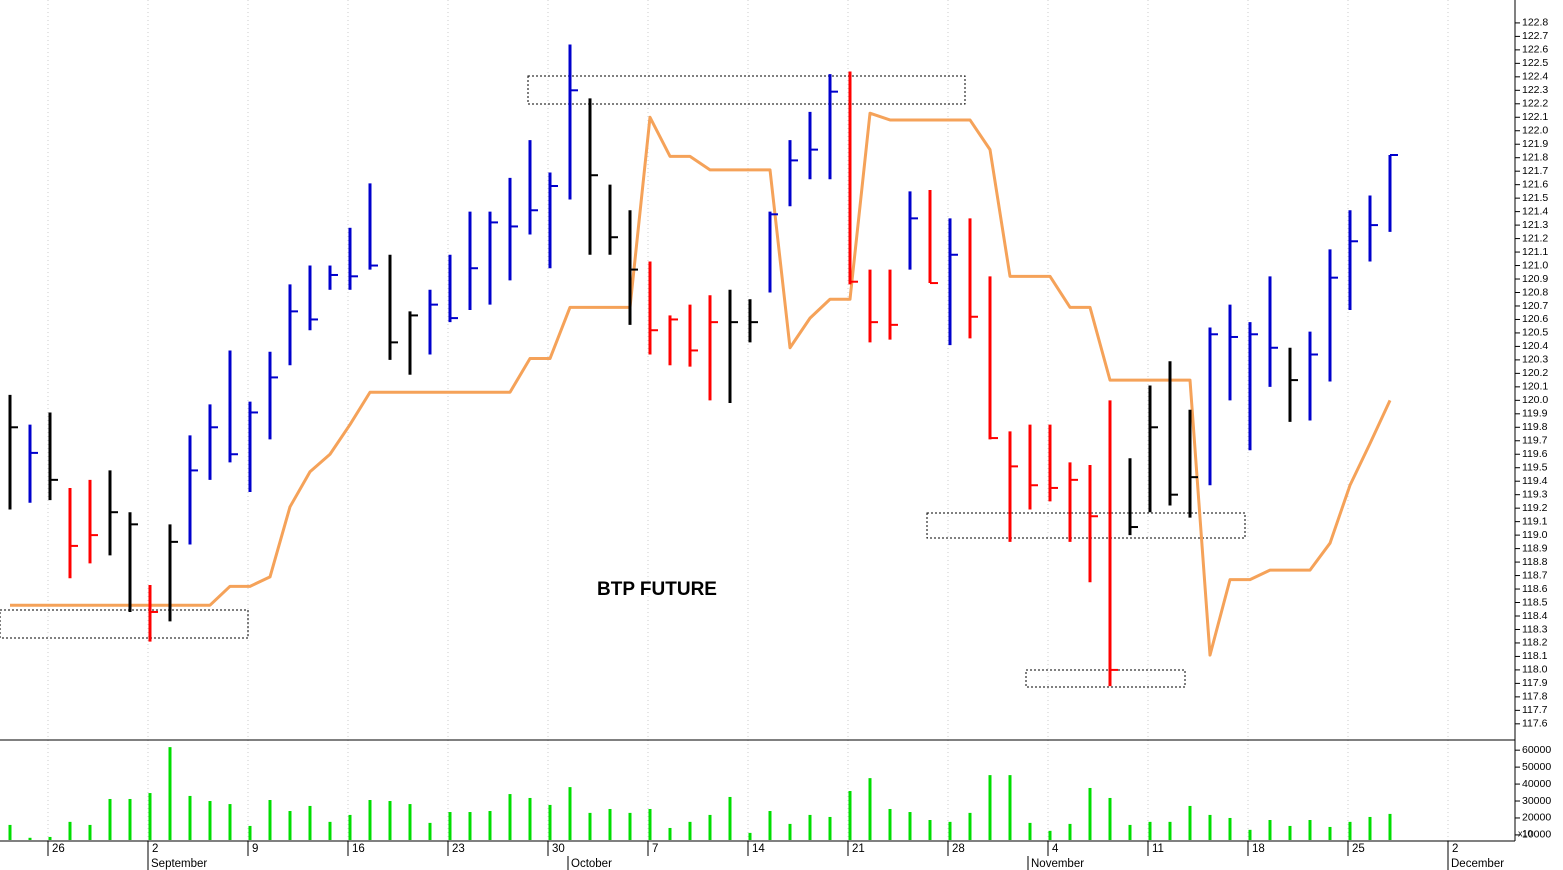 The height and width of the screenshot is (870, 1563). What do you see at coordinates (1535, 238) in the screenshot?
I see `y-tick-label: 121.2` at bounding box center [1535, 238].